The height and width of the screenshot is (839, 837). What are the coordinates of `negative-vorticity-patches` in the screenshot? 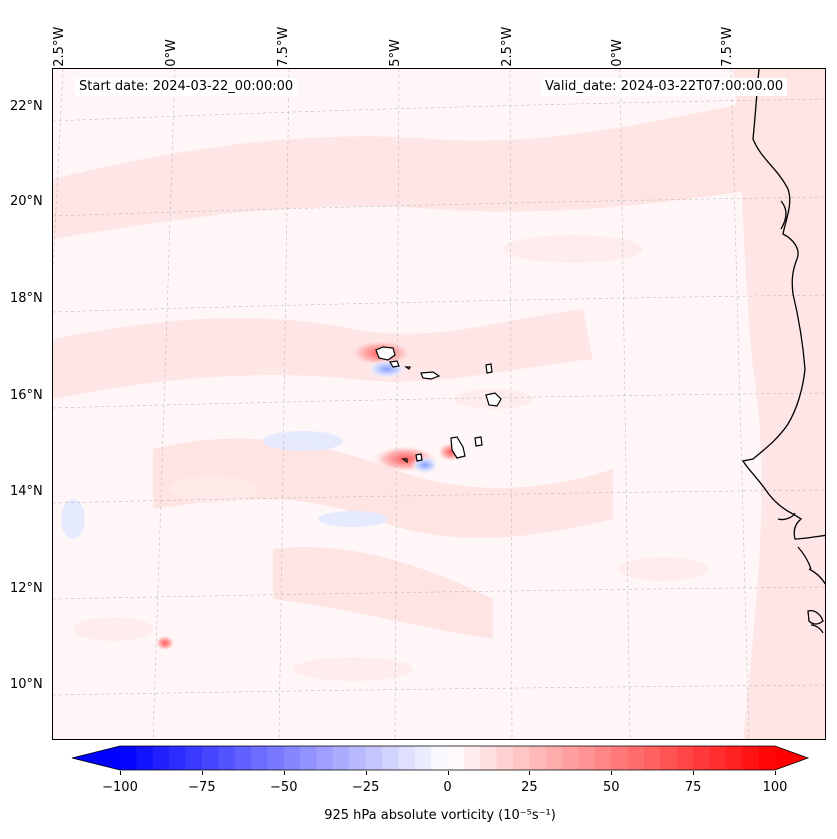 It's located at (224, 485).